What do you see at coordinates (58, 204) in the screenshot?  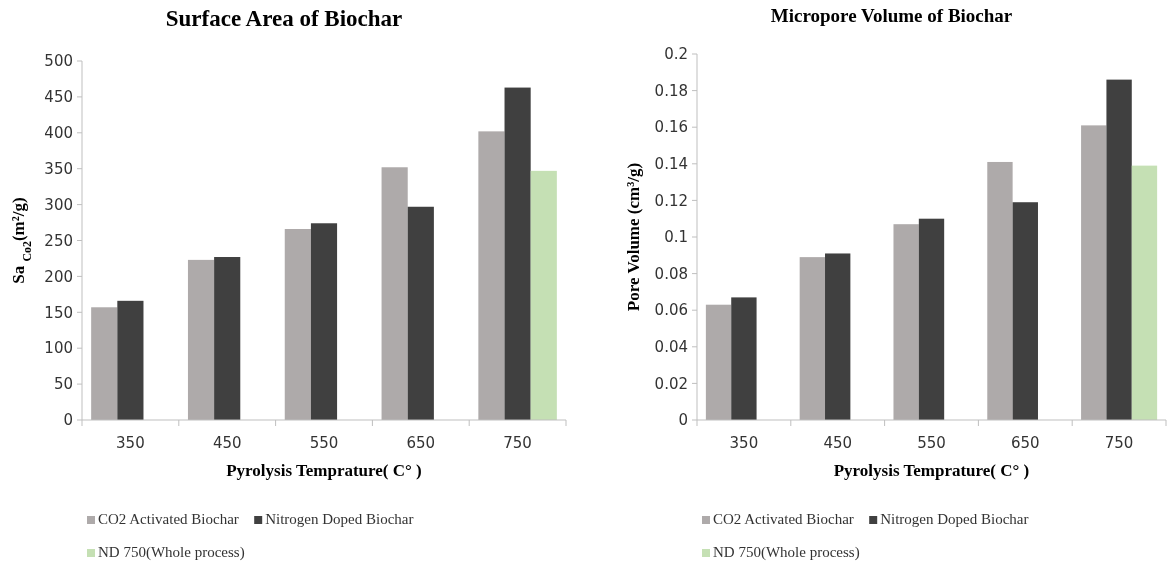 I see `y-tick-label: 300` at bounding box center [58, 204].